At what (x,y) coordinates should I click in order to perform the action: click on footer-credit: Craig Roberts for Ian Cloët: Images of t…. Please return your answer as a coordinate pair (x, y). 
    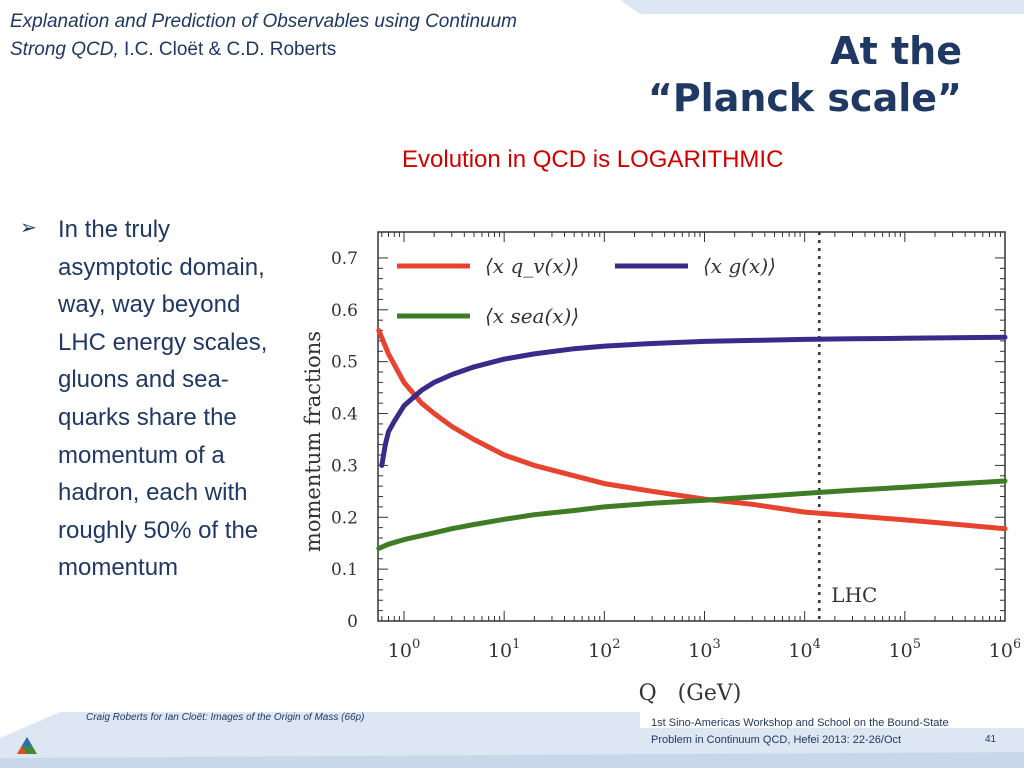
    Looking at the image, I should click on (225, 717).